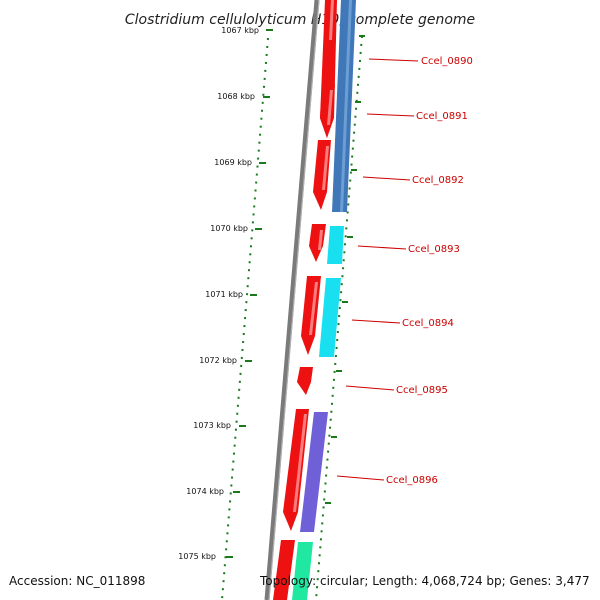 The height and width of the screenshot is (600, 600). What do you see at coordinates (236, 96) in the screenshot?
I see `tick-label: 1068 kbp` at bounding box center [236, 96].